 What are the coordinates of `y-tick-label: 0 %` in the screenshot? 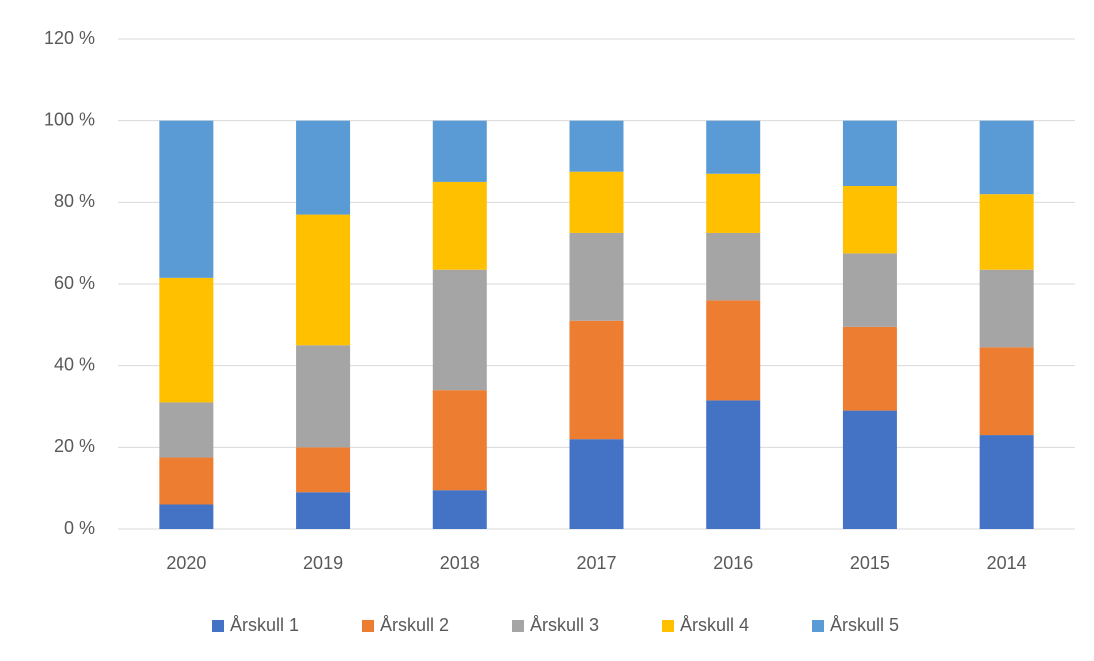 It's located at (79, 528).